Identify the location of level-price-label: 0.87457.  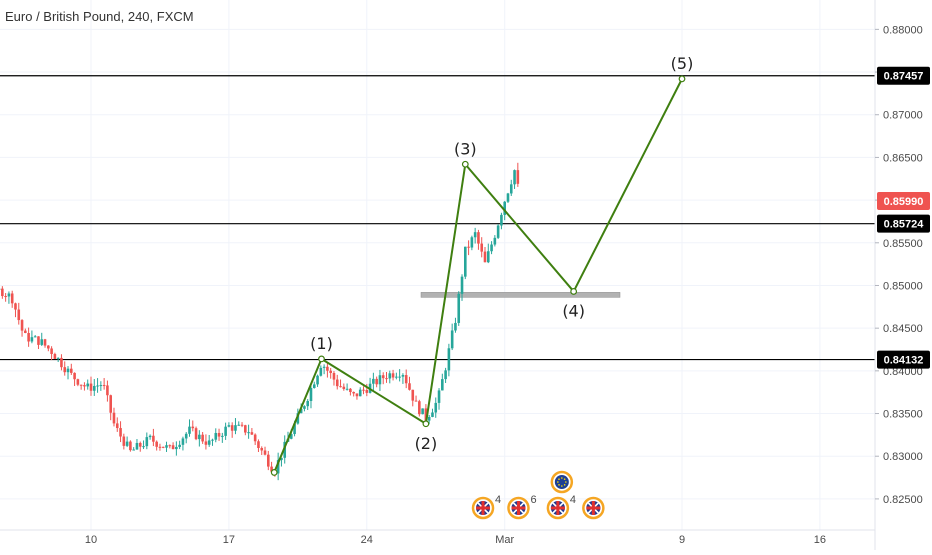
(904, 77).